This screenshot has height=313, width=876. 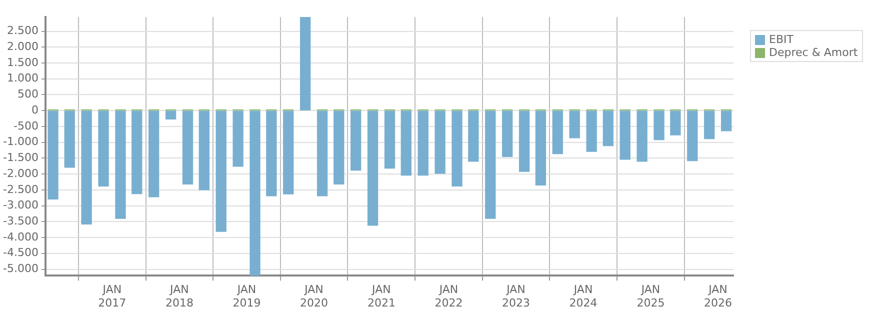 I want to click on y-tick-label: -3.000, so click(x=20, y=205).